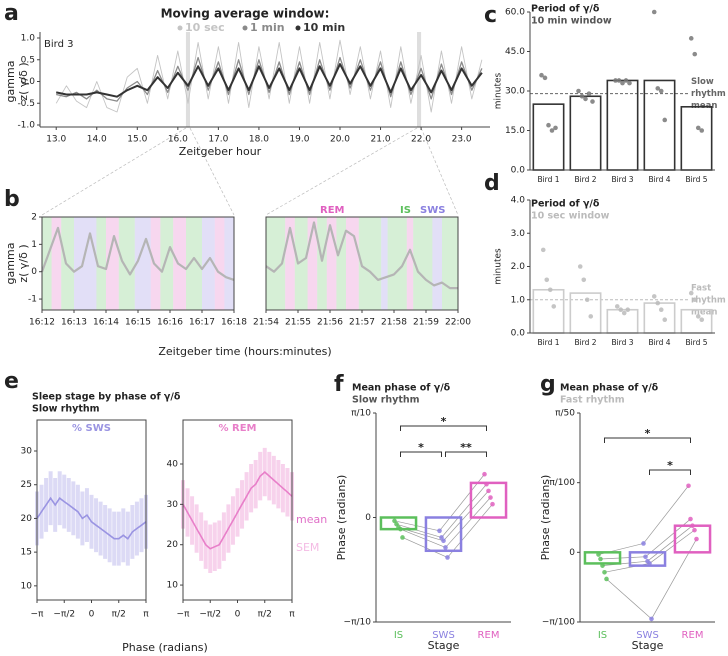  Describe the element at coordinates (490, 15) in the screenshot. I see `panel-letter: c` at that location.